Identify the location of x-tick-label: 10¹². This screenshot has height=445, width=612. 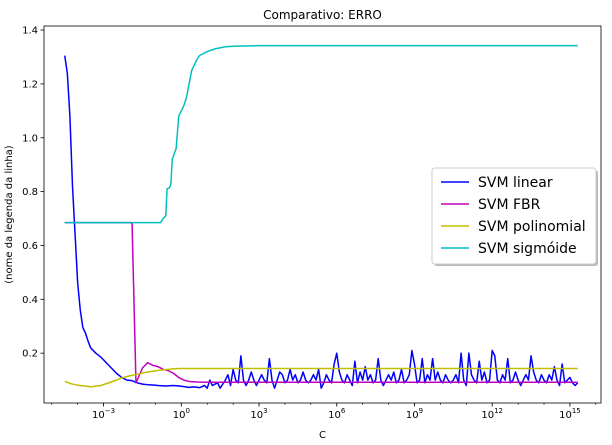
(492, 414).